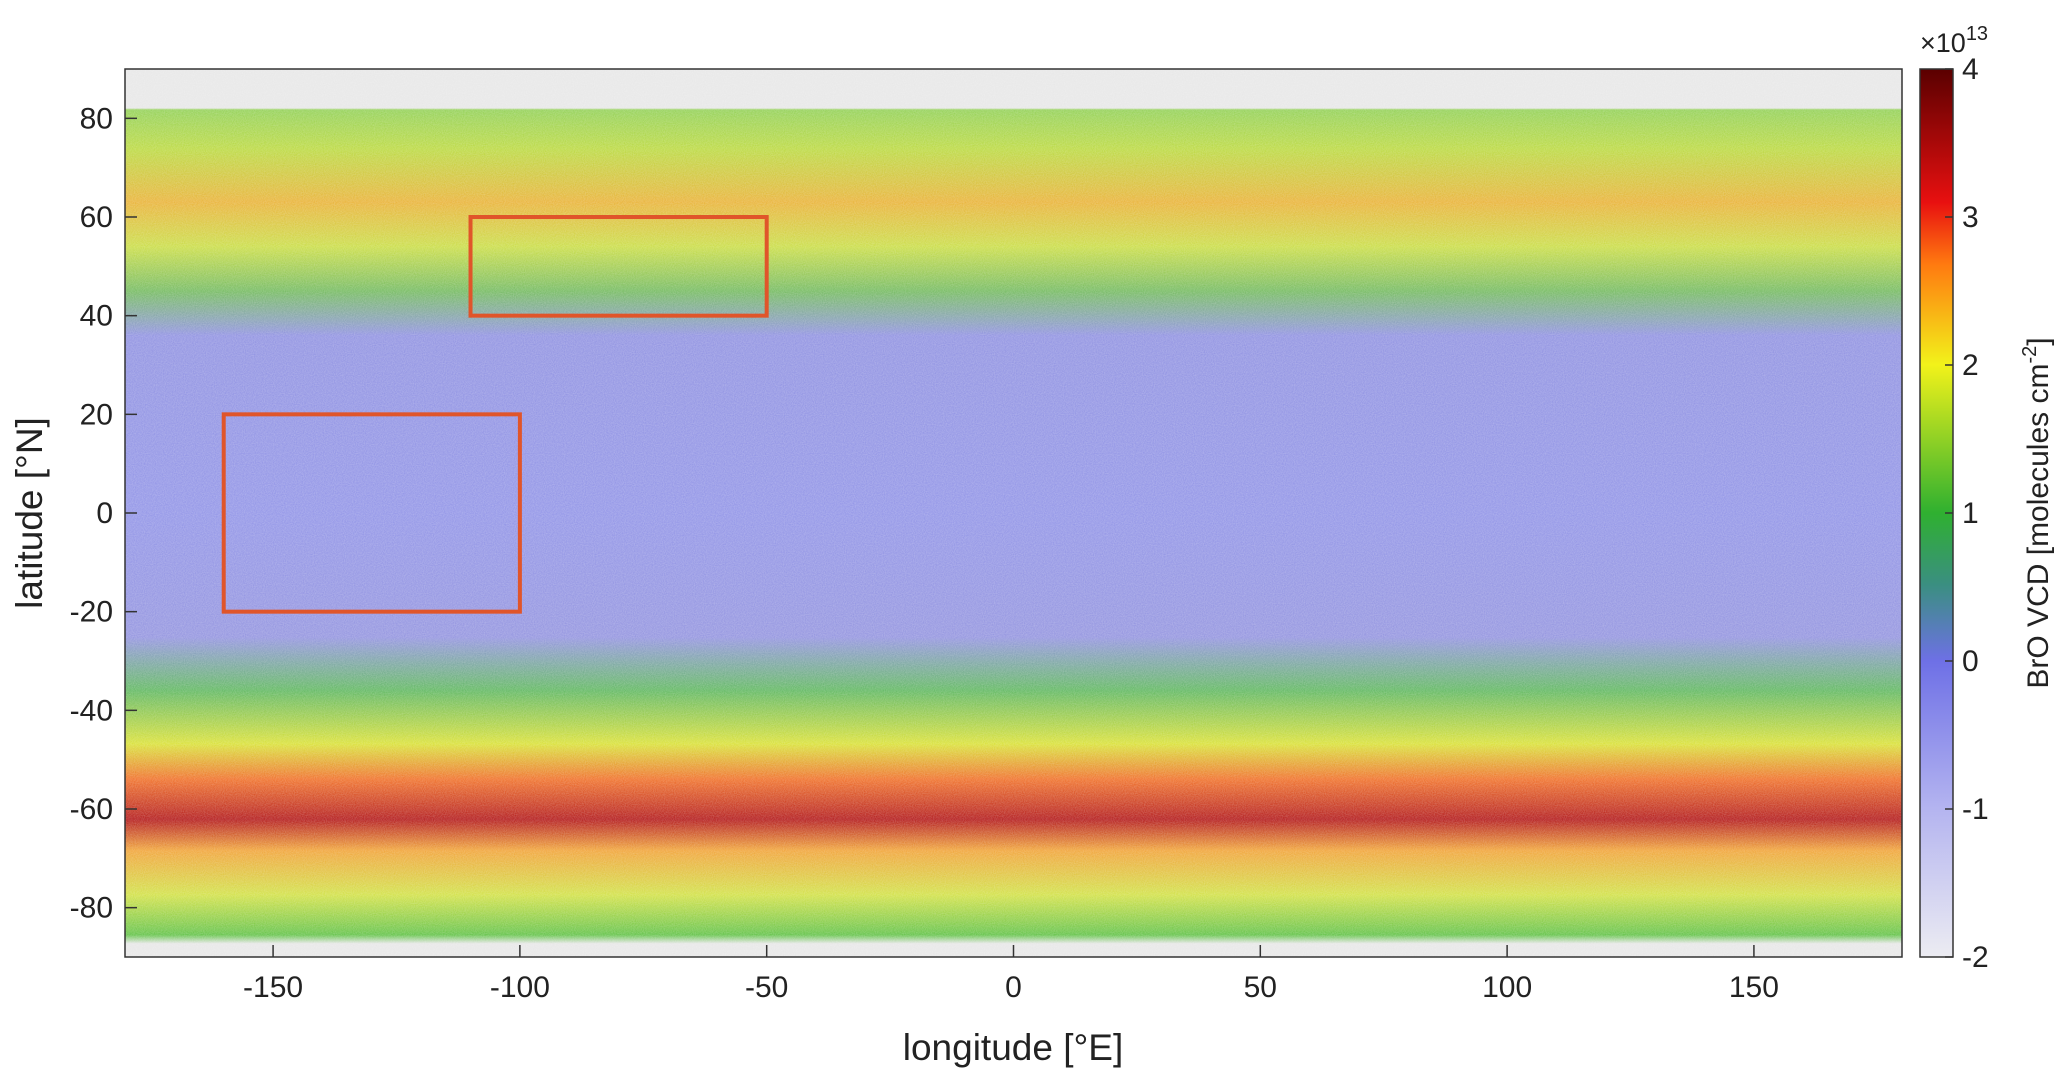 This screenshot has height=1087, width=2067. I want to click on colorbar-label-text: BrO VCD [molecules cm, so click(2038, 526).